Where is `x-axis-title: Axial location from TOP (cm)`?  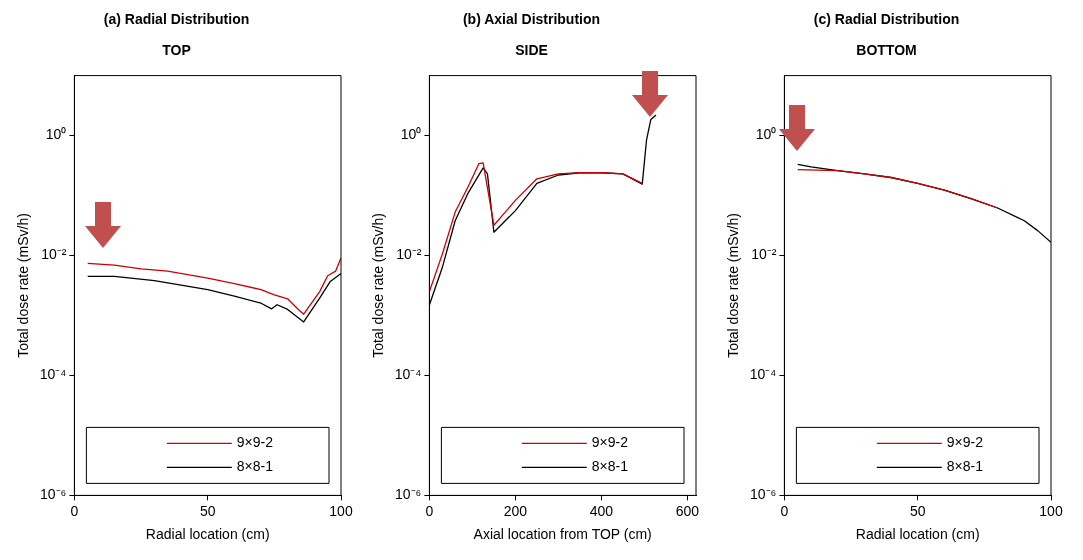 x-axis-title: Axial location from TOP (cm) is located at coordinates (562, 534).